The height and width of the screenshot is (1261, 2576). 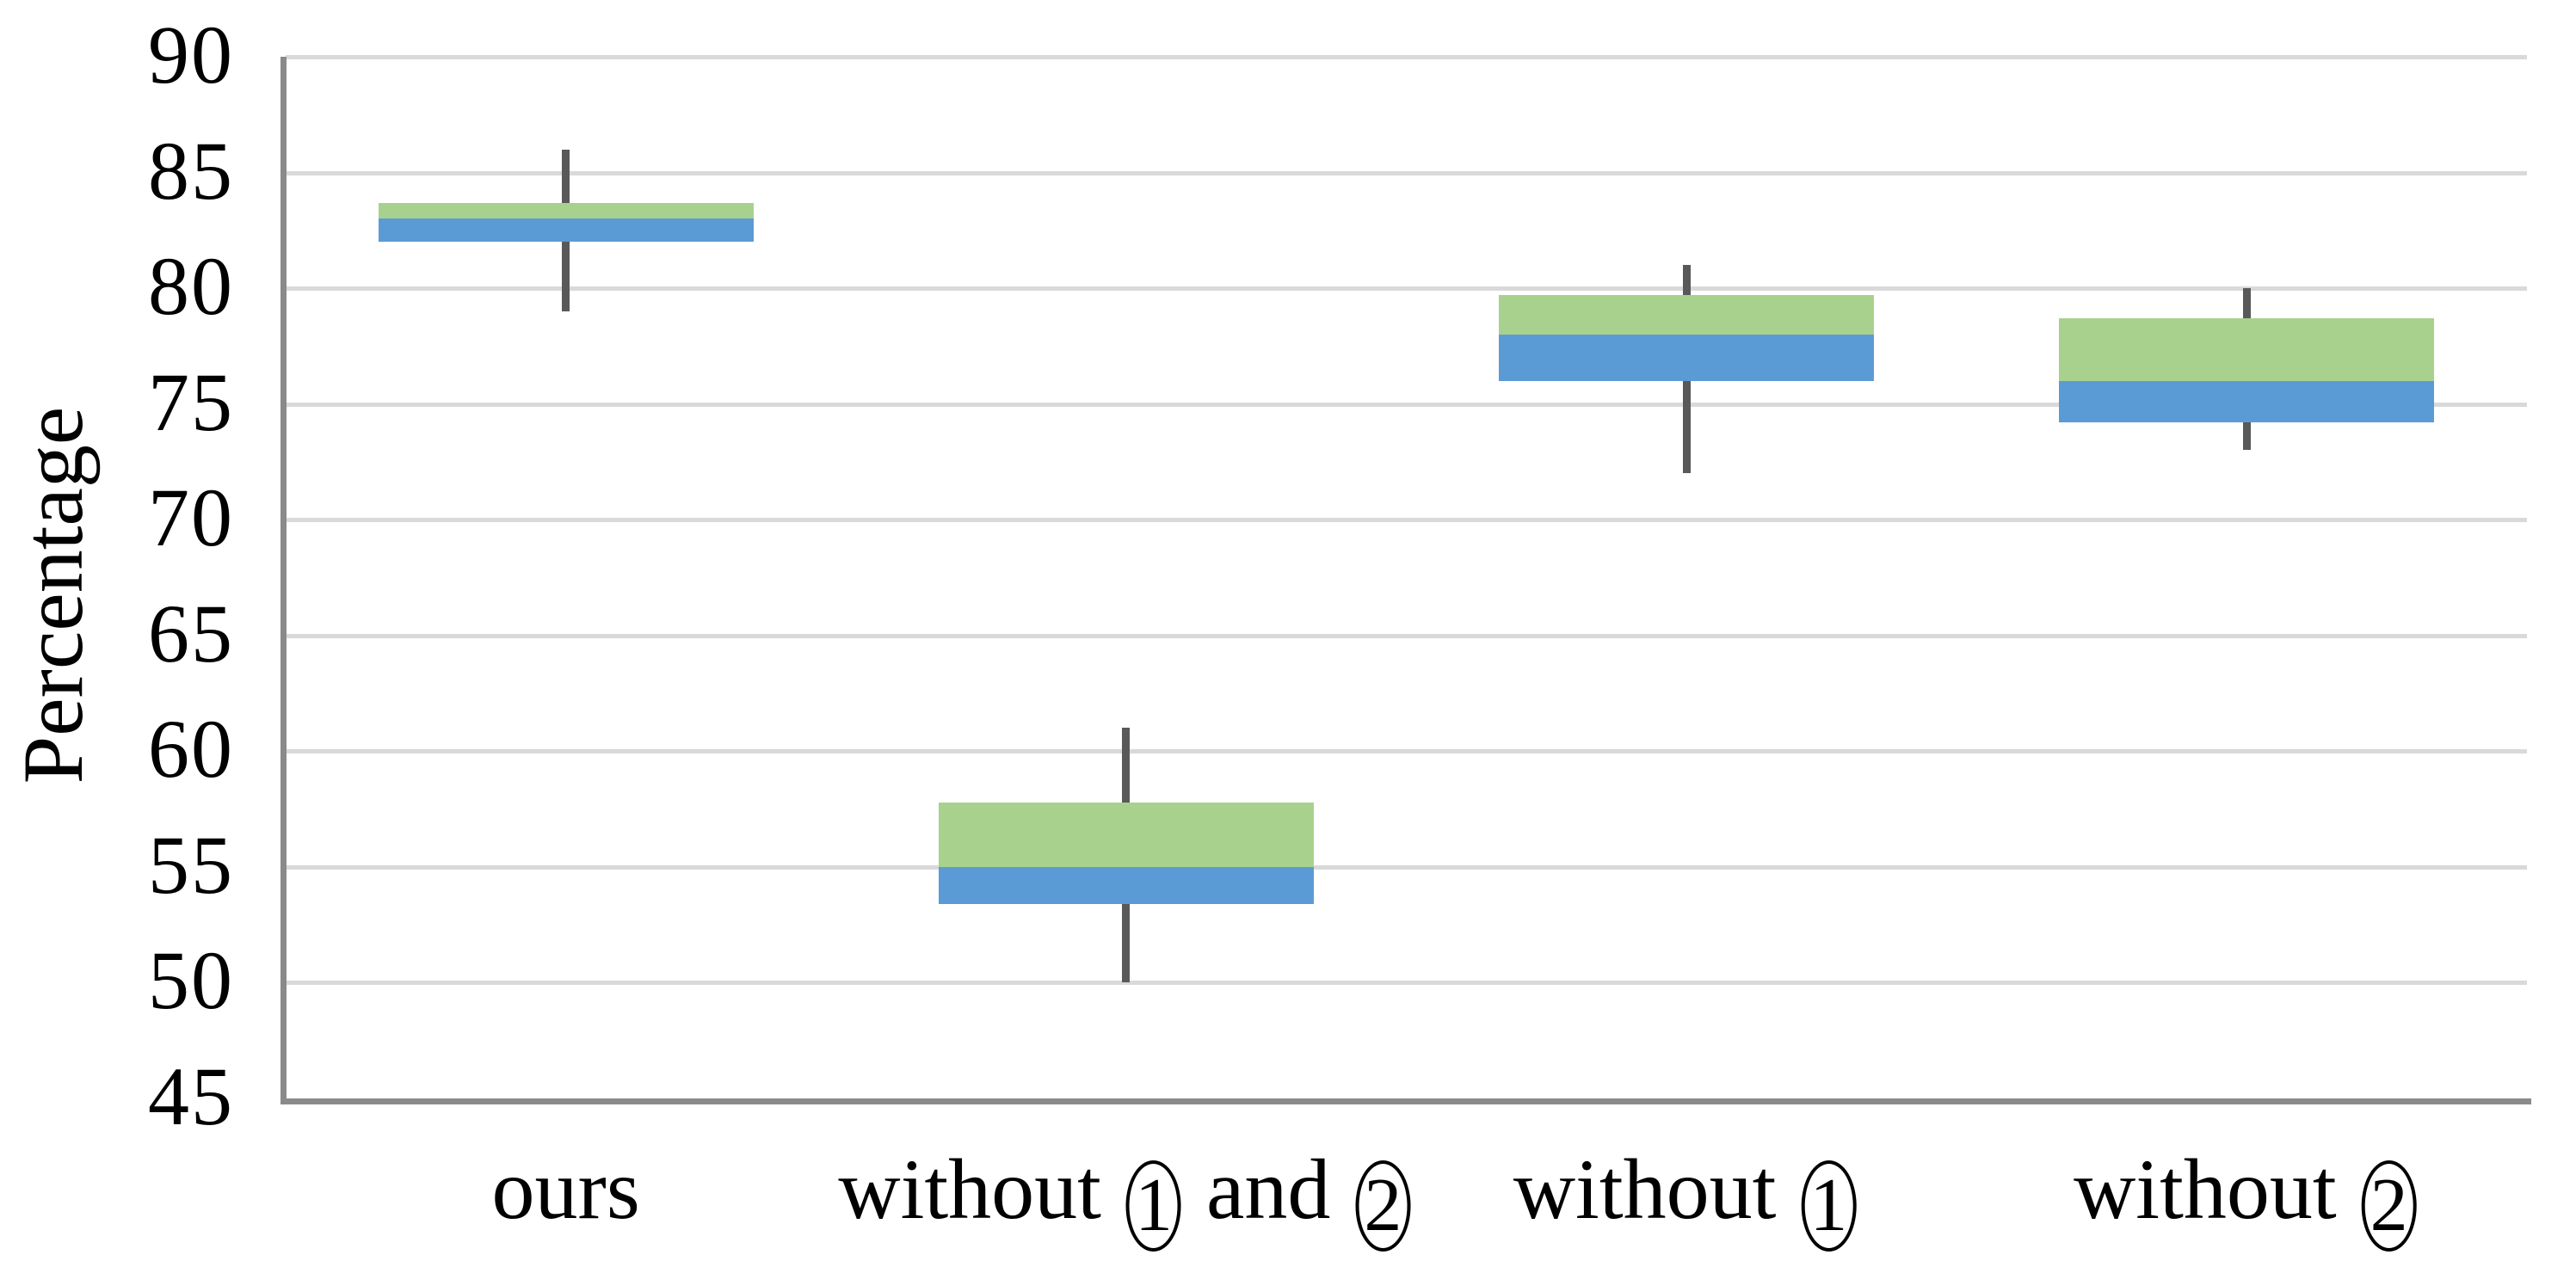 I want to click on y-tick-label-85: 85, so click(x=191, y=171).